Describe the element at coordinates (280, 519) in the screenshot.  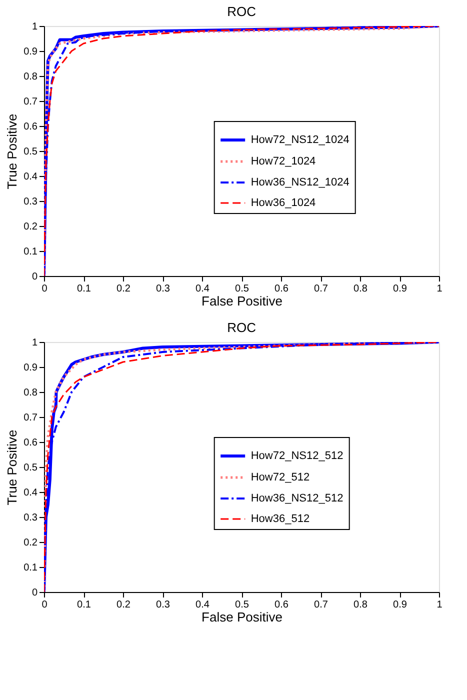
I see `legend-label: How36_512` at that location.